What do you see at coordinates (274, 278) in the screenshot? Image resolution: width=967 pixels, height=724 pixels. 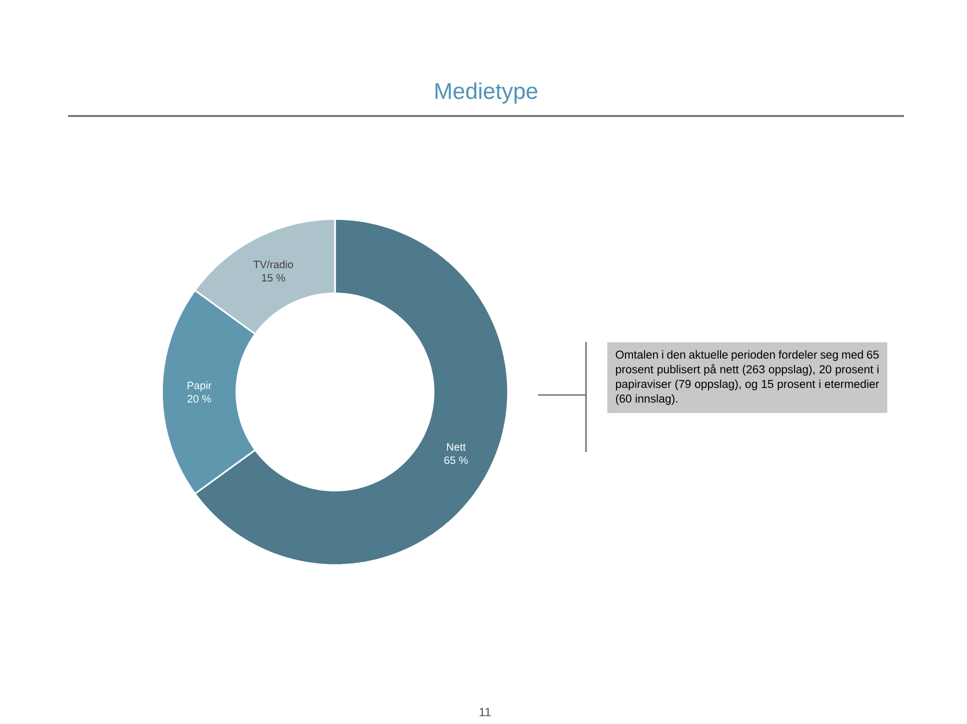 I see `data-label: 15 %` at bounding box center [274, 278].